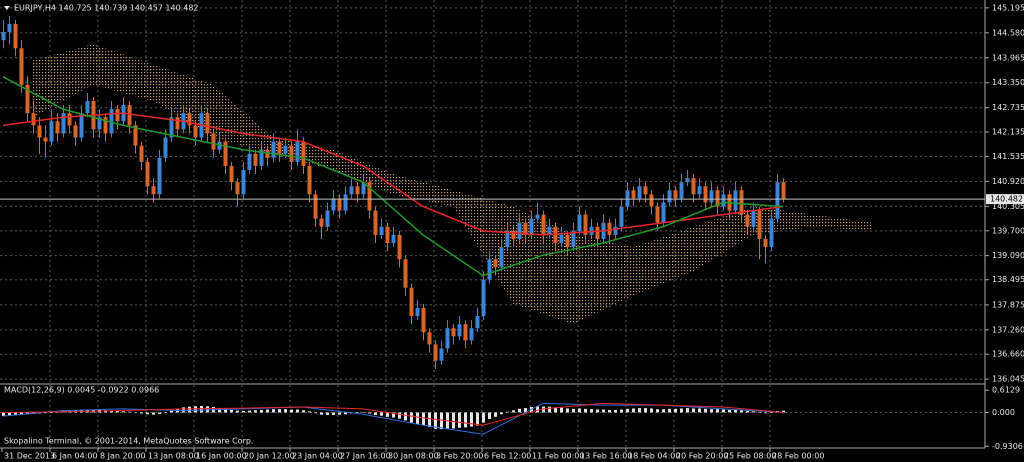 The image size is (1024, 462). I want to click on last-price-label: 140.482, so click(1006, 199).